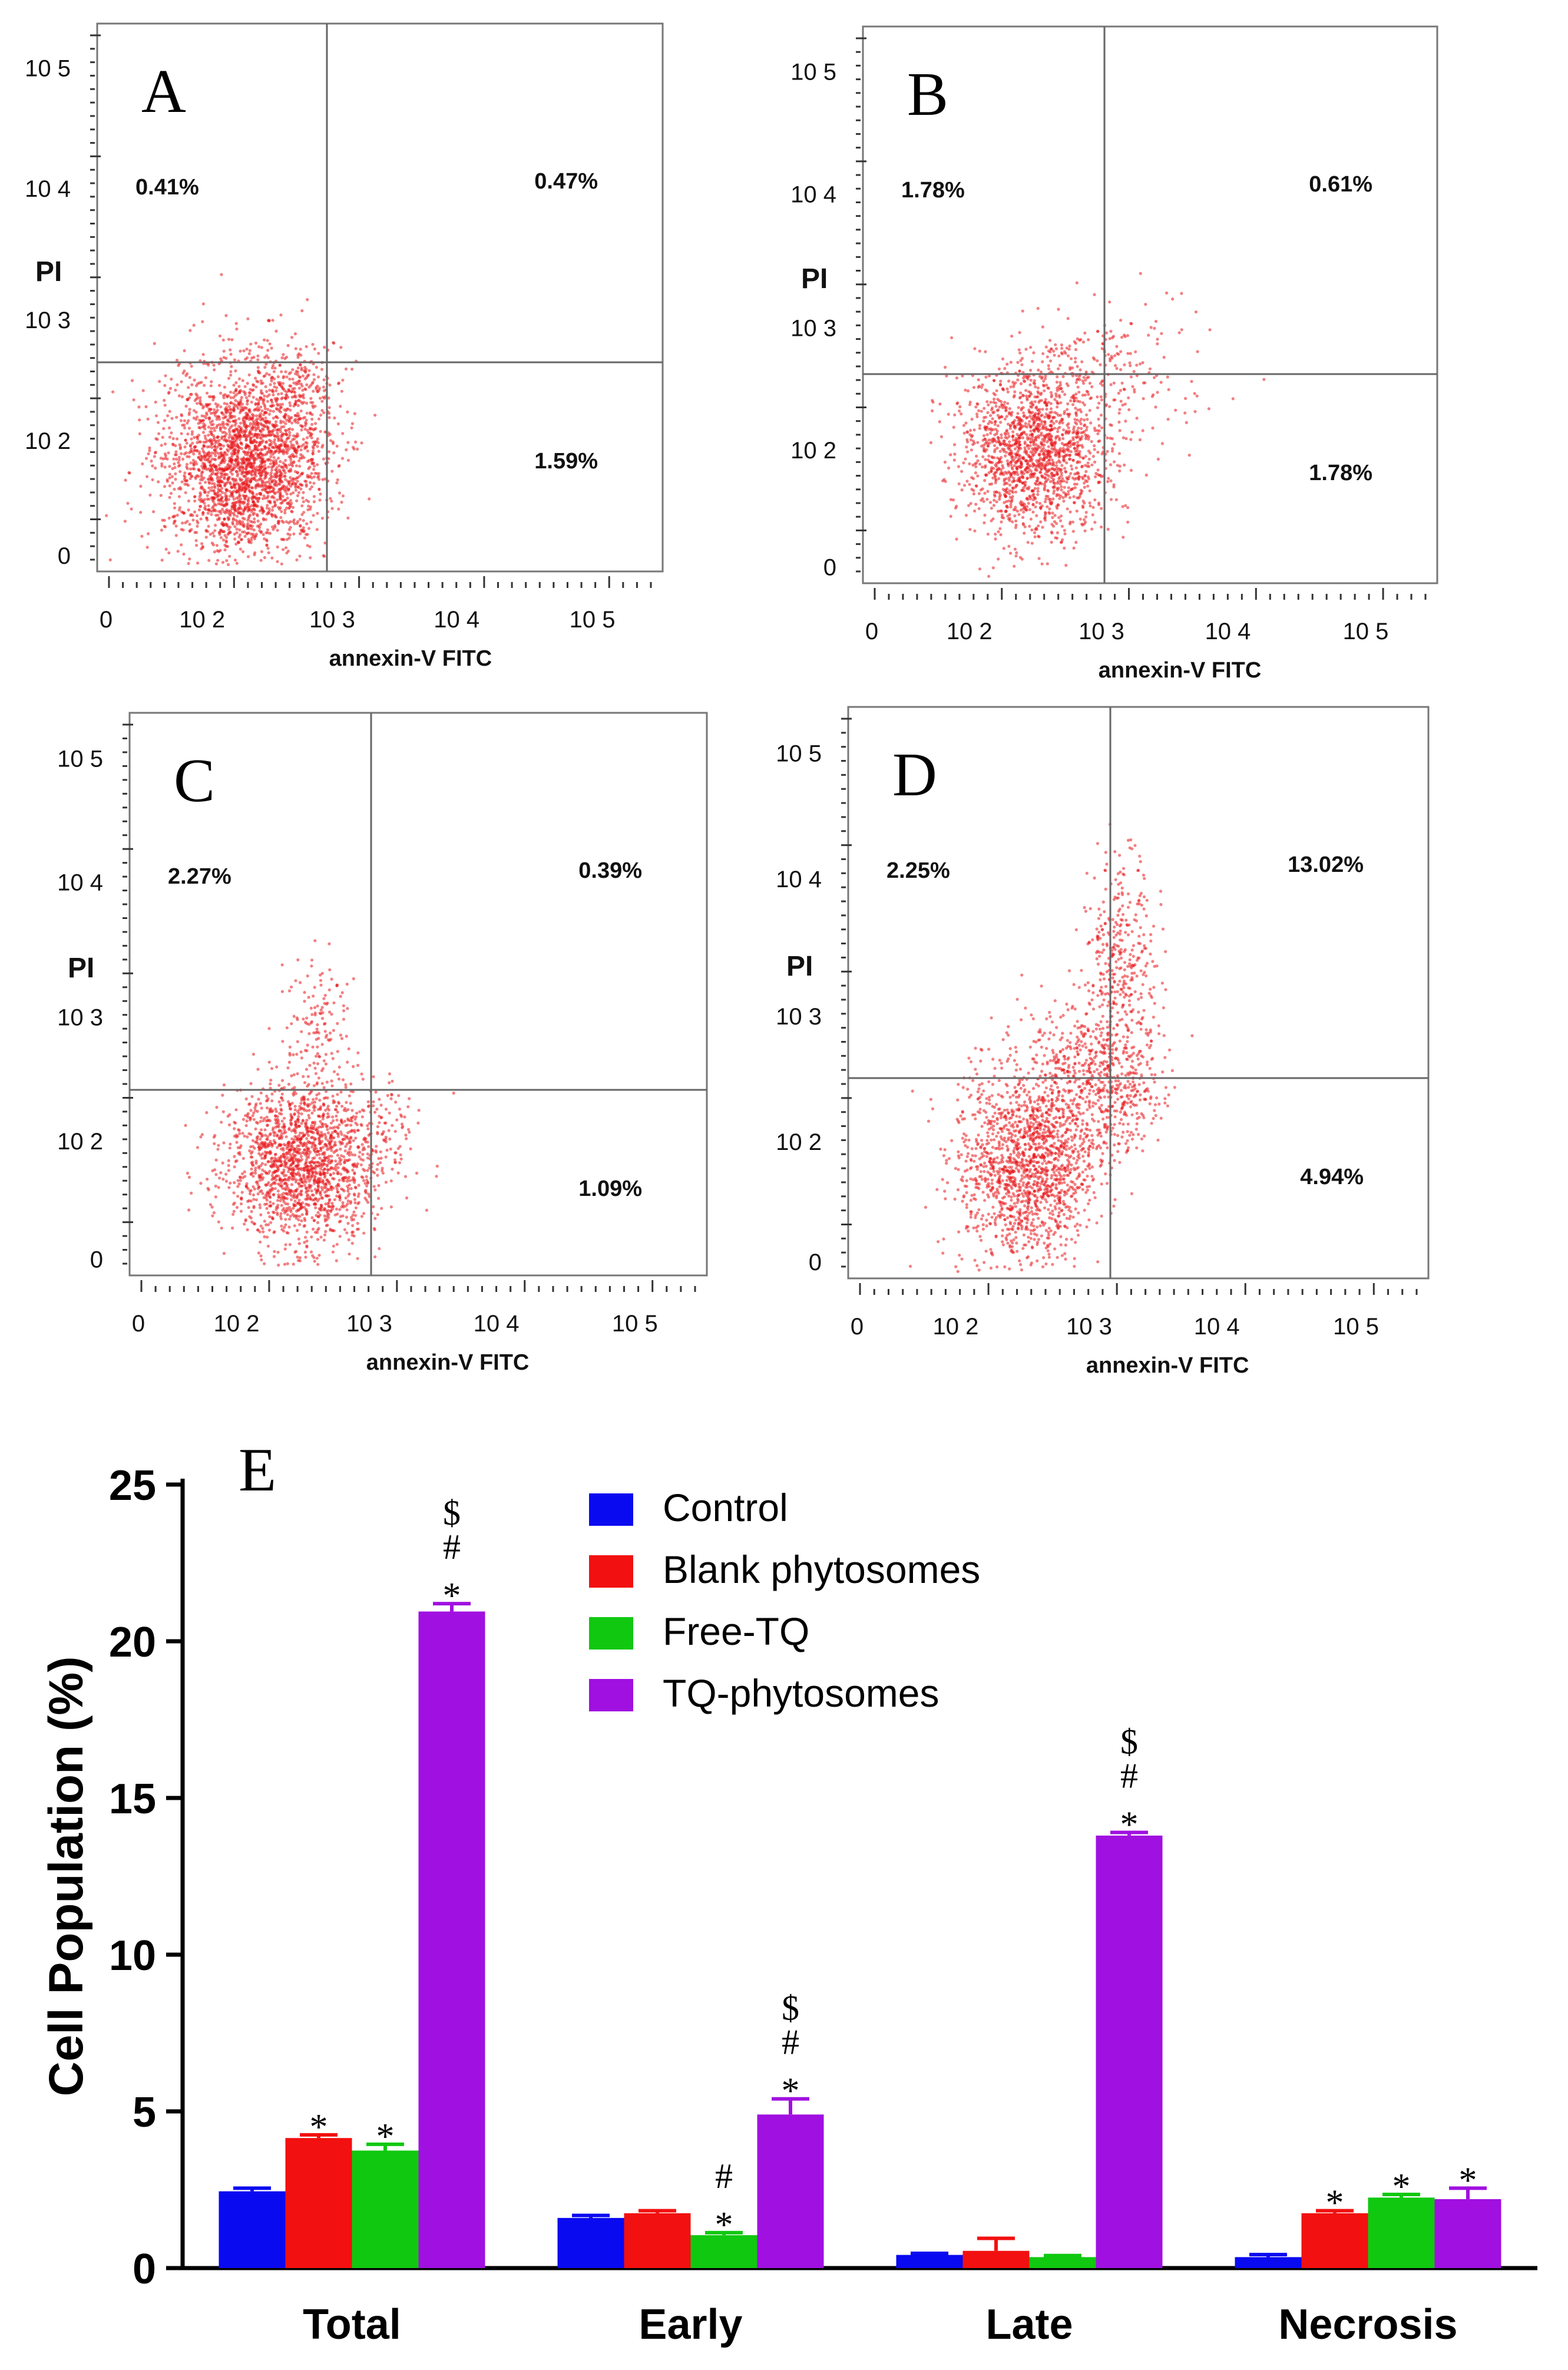  I want to click on y-axis-label: PI, so click(814, 279).